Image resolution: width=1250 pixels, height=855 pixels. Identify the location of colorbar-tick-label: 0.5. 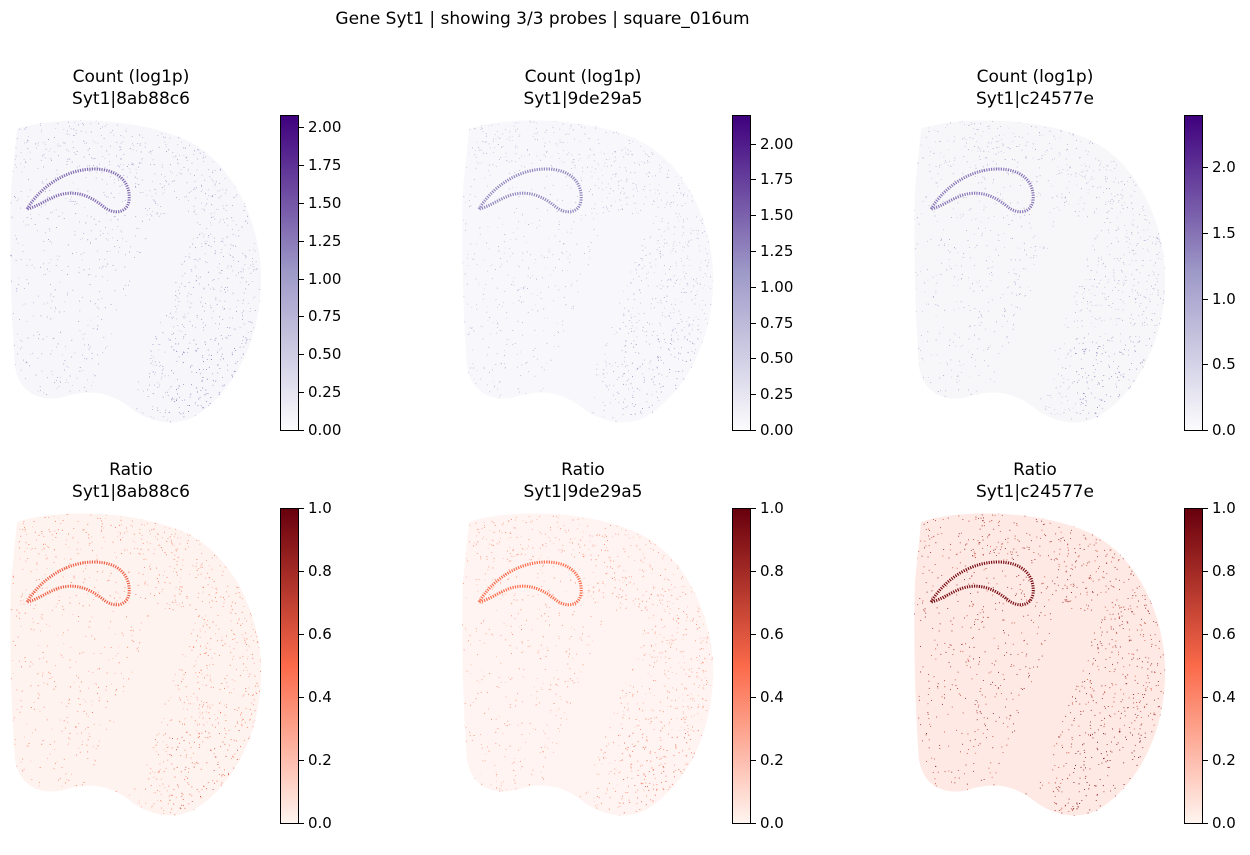
(1224, 364).